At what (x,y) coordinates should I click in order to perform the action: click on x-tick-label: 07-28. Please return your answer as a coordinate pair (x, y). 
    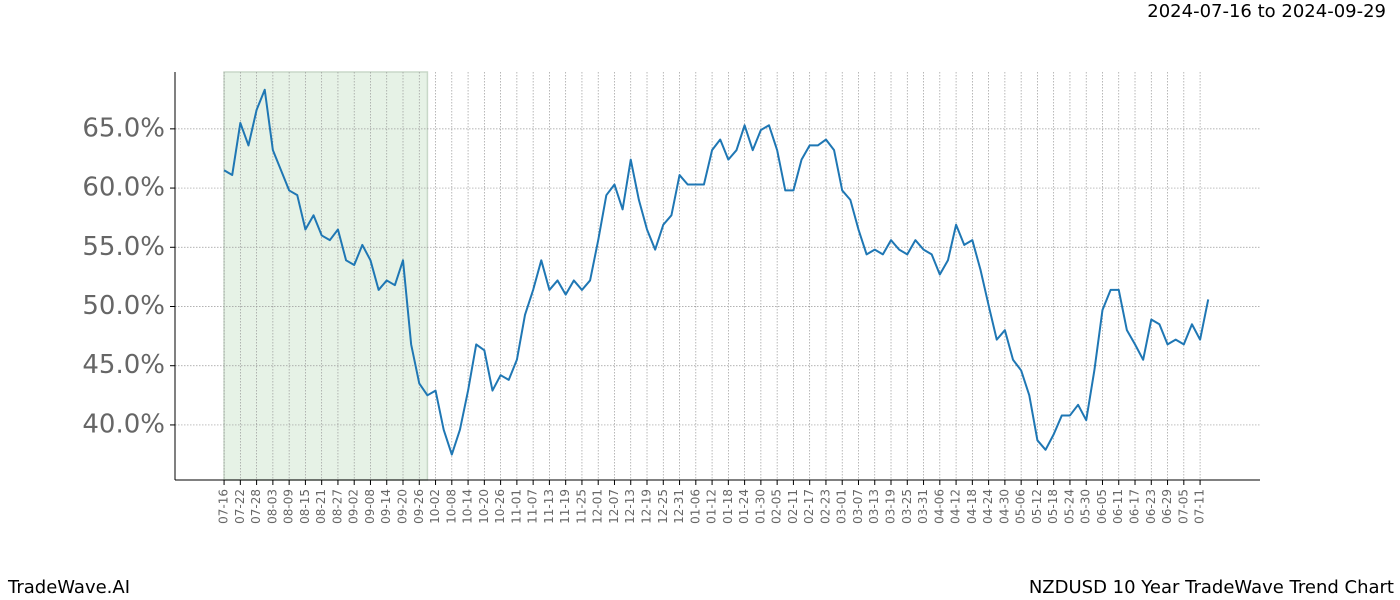
    Looking at the image, I should click on (256, 506).